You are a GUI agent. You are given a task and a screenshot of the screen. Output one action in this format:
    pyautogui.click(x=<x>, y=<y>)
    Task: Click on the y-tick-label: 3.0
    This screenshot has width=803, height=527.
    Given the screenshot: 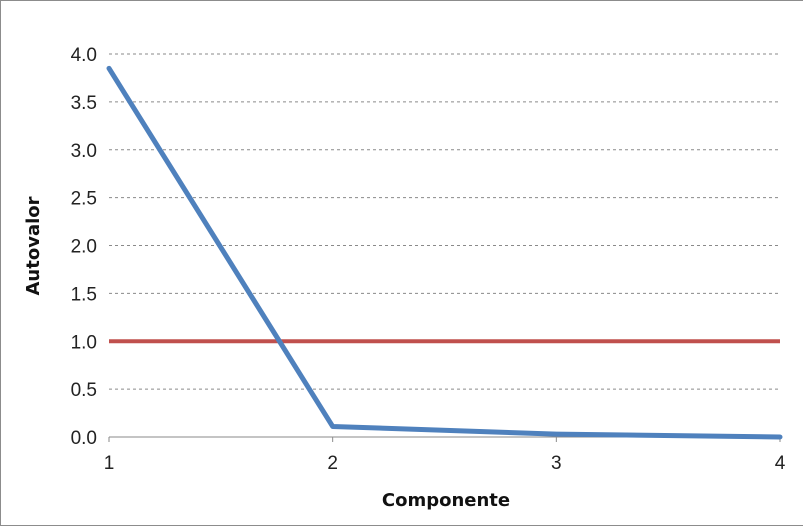 What is the action you would take?
    pyautogui.click(x=84, y=151)
    